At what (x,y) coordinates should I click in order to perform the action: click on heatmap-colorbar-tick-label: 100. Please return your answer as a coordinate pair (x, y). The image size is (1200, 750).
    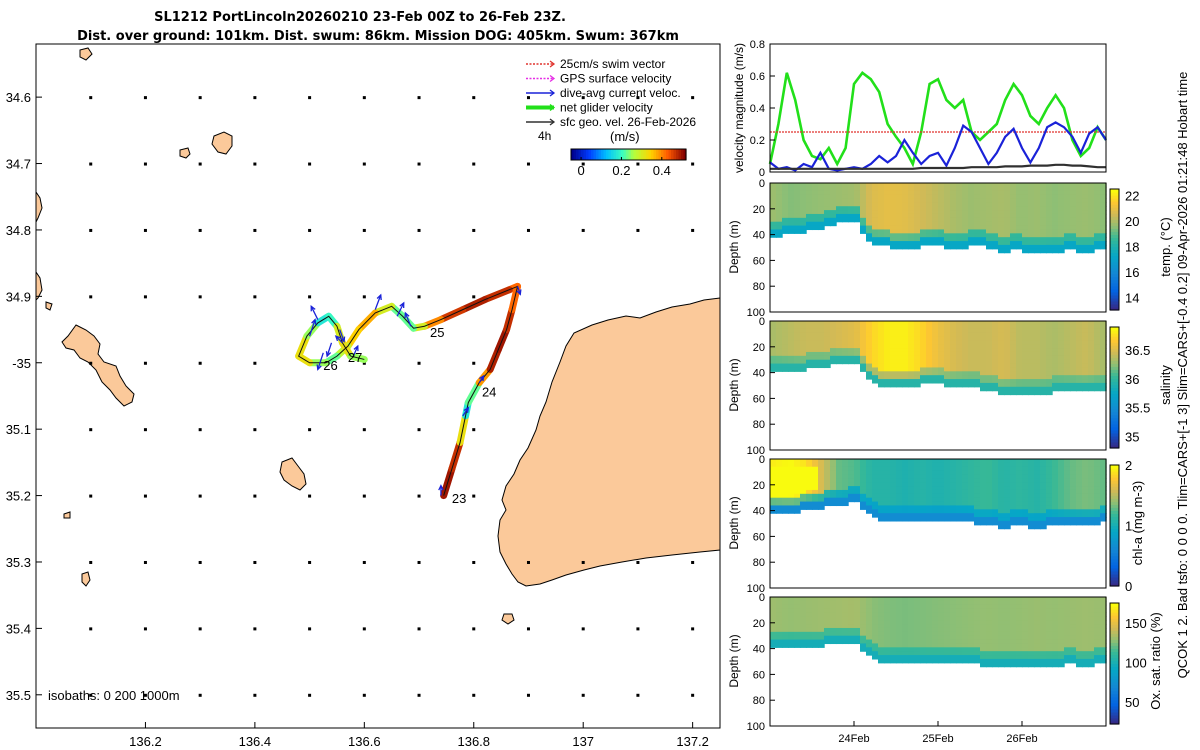
    Looking at the image, I should click on (1136, 662).